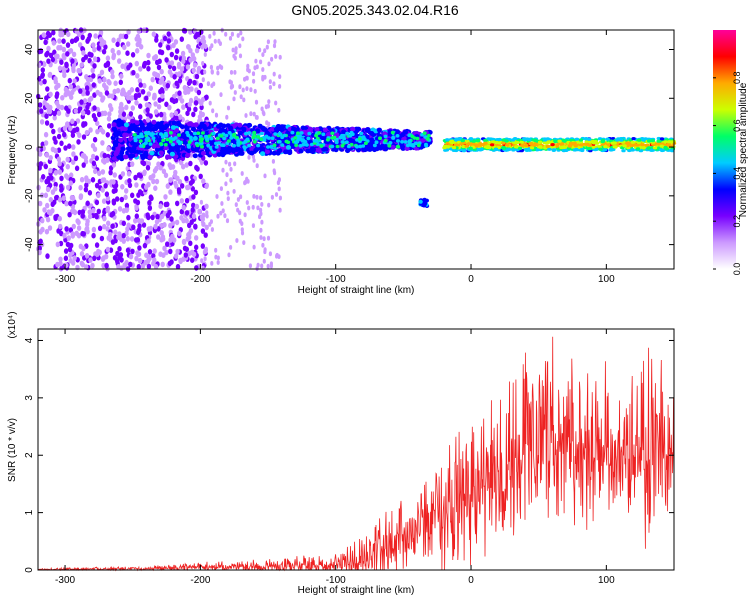 This screenshot has width=750, height=600. What do you see at coordinates (29, 244) in the screenshot?
I see `heatmap-y-tick-label: -40` at bounding box center [29, 244].